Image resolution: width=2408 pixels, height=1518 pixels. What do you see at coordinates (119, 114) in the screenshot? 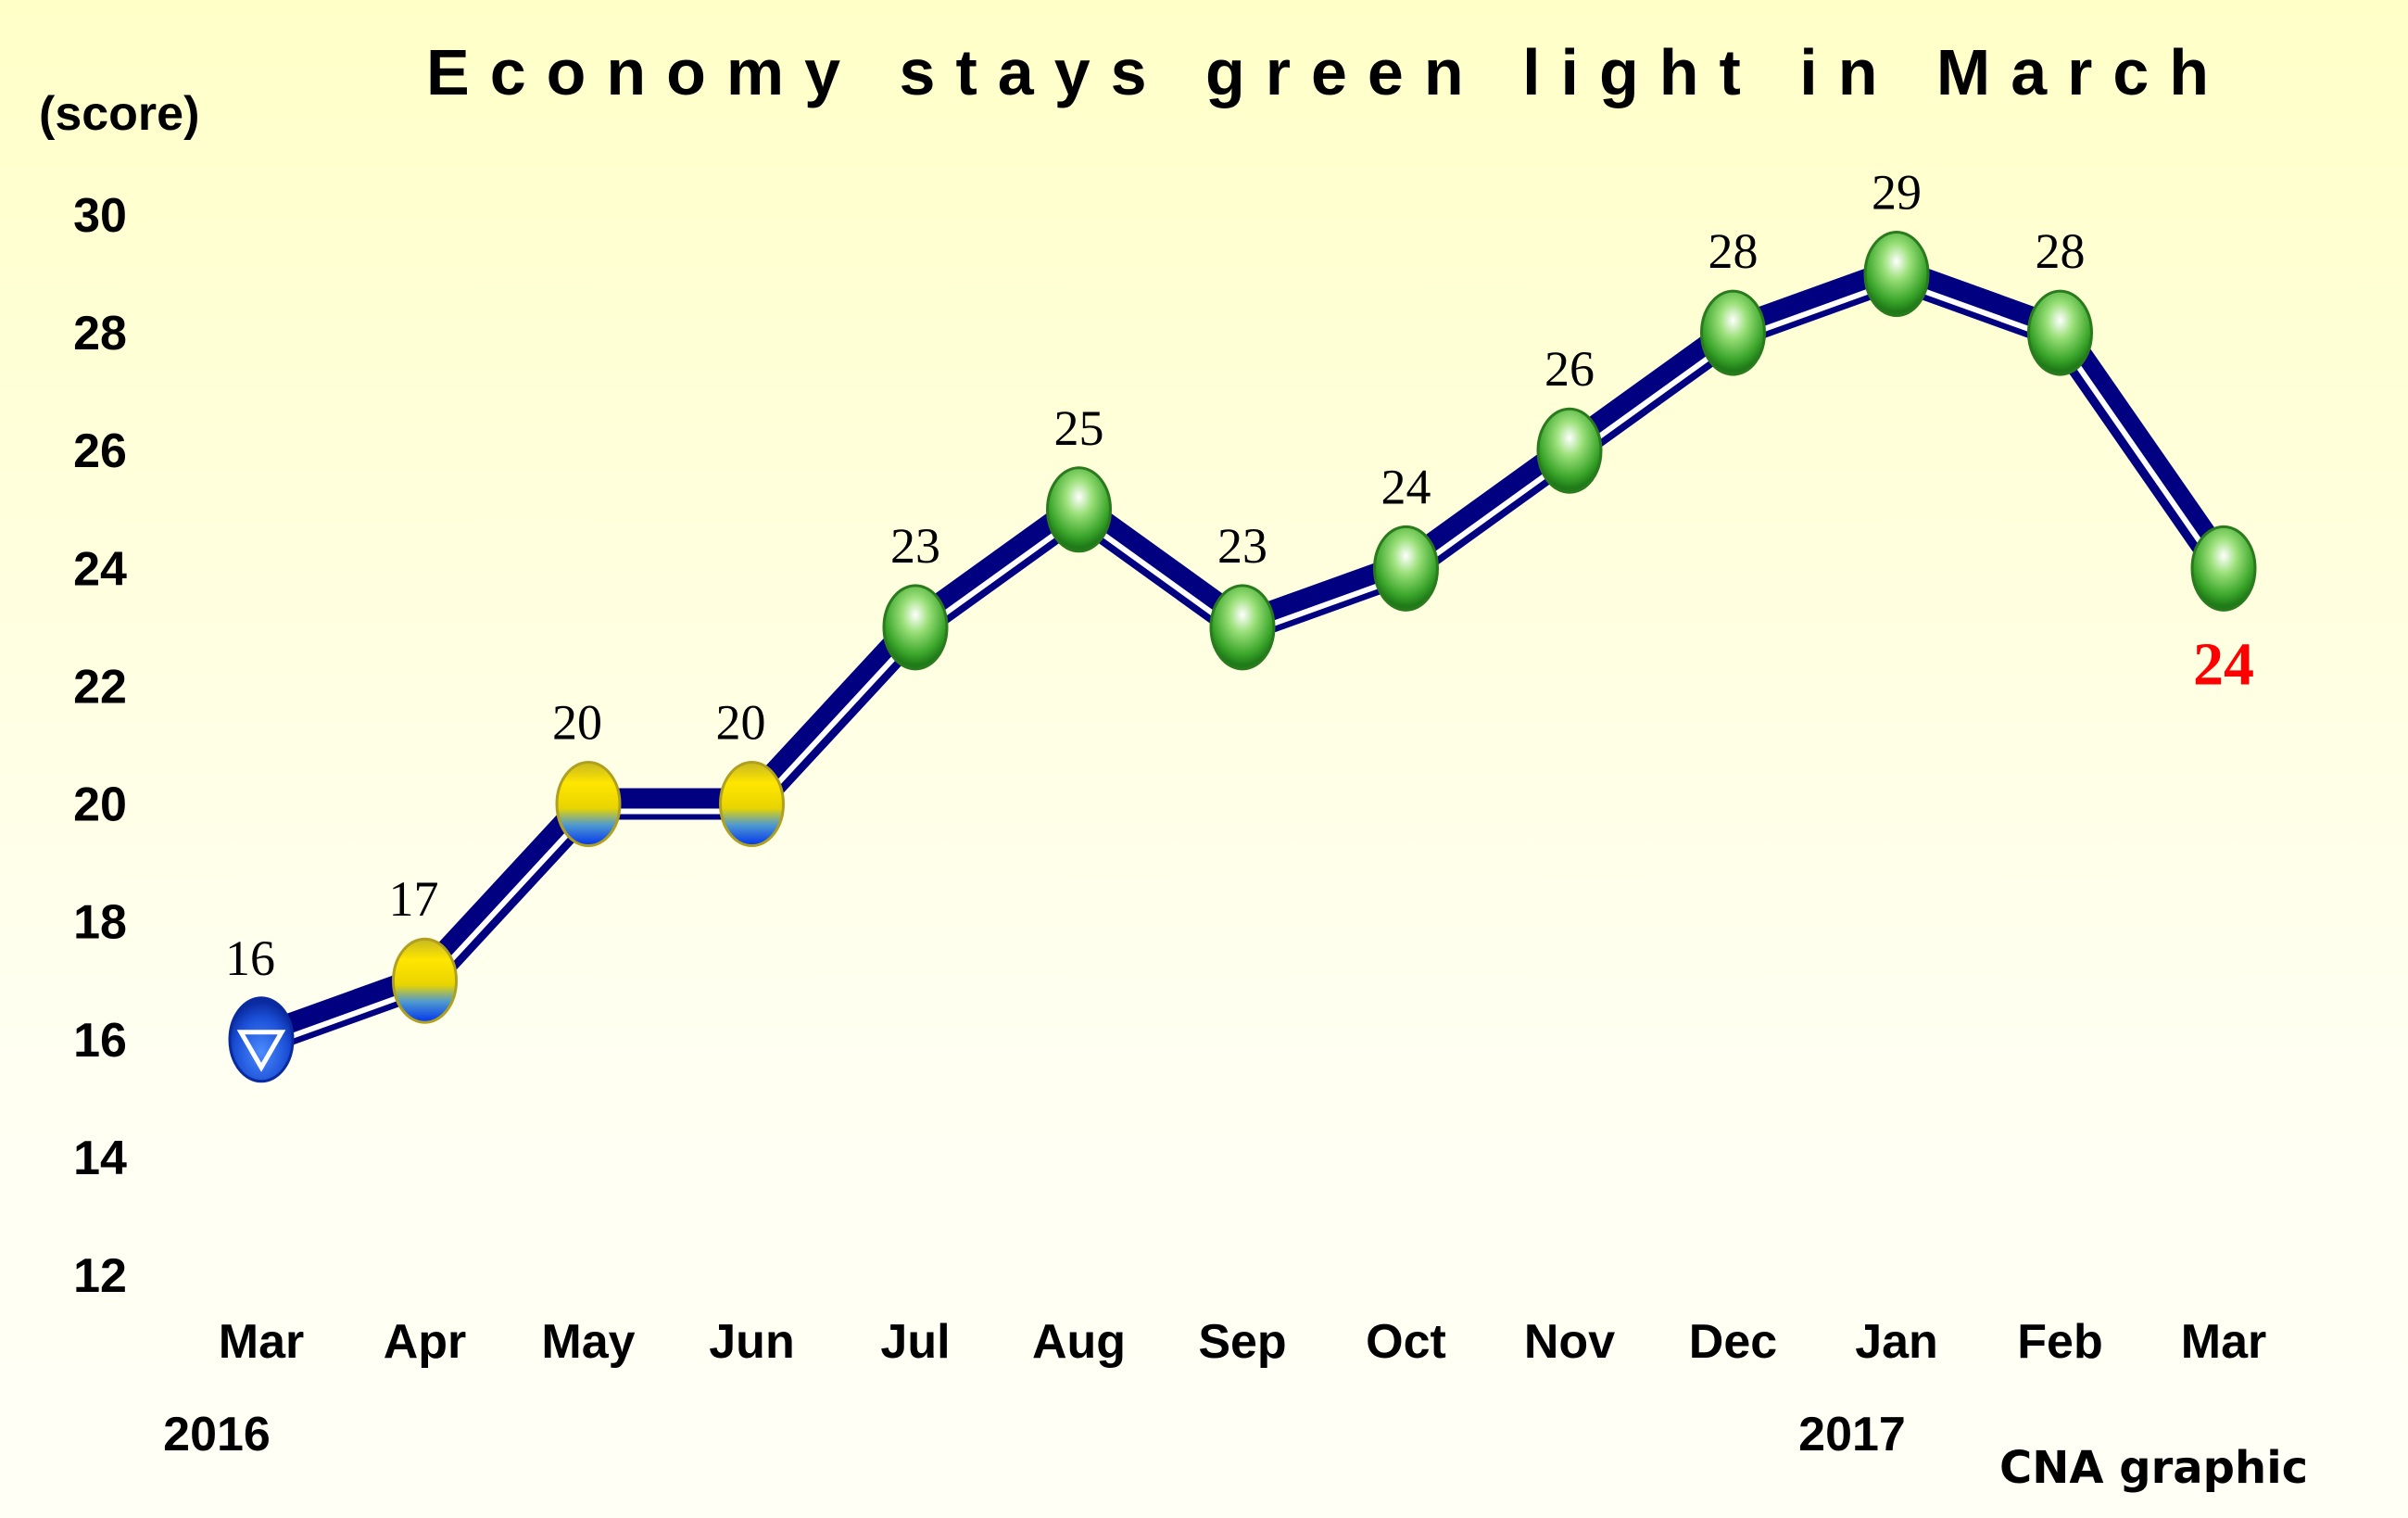
I see `y-axis-label: (score)` at bounding box center [119, 114].